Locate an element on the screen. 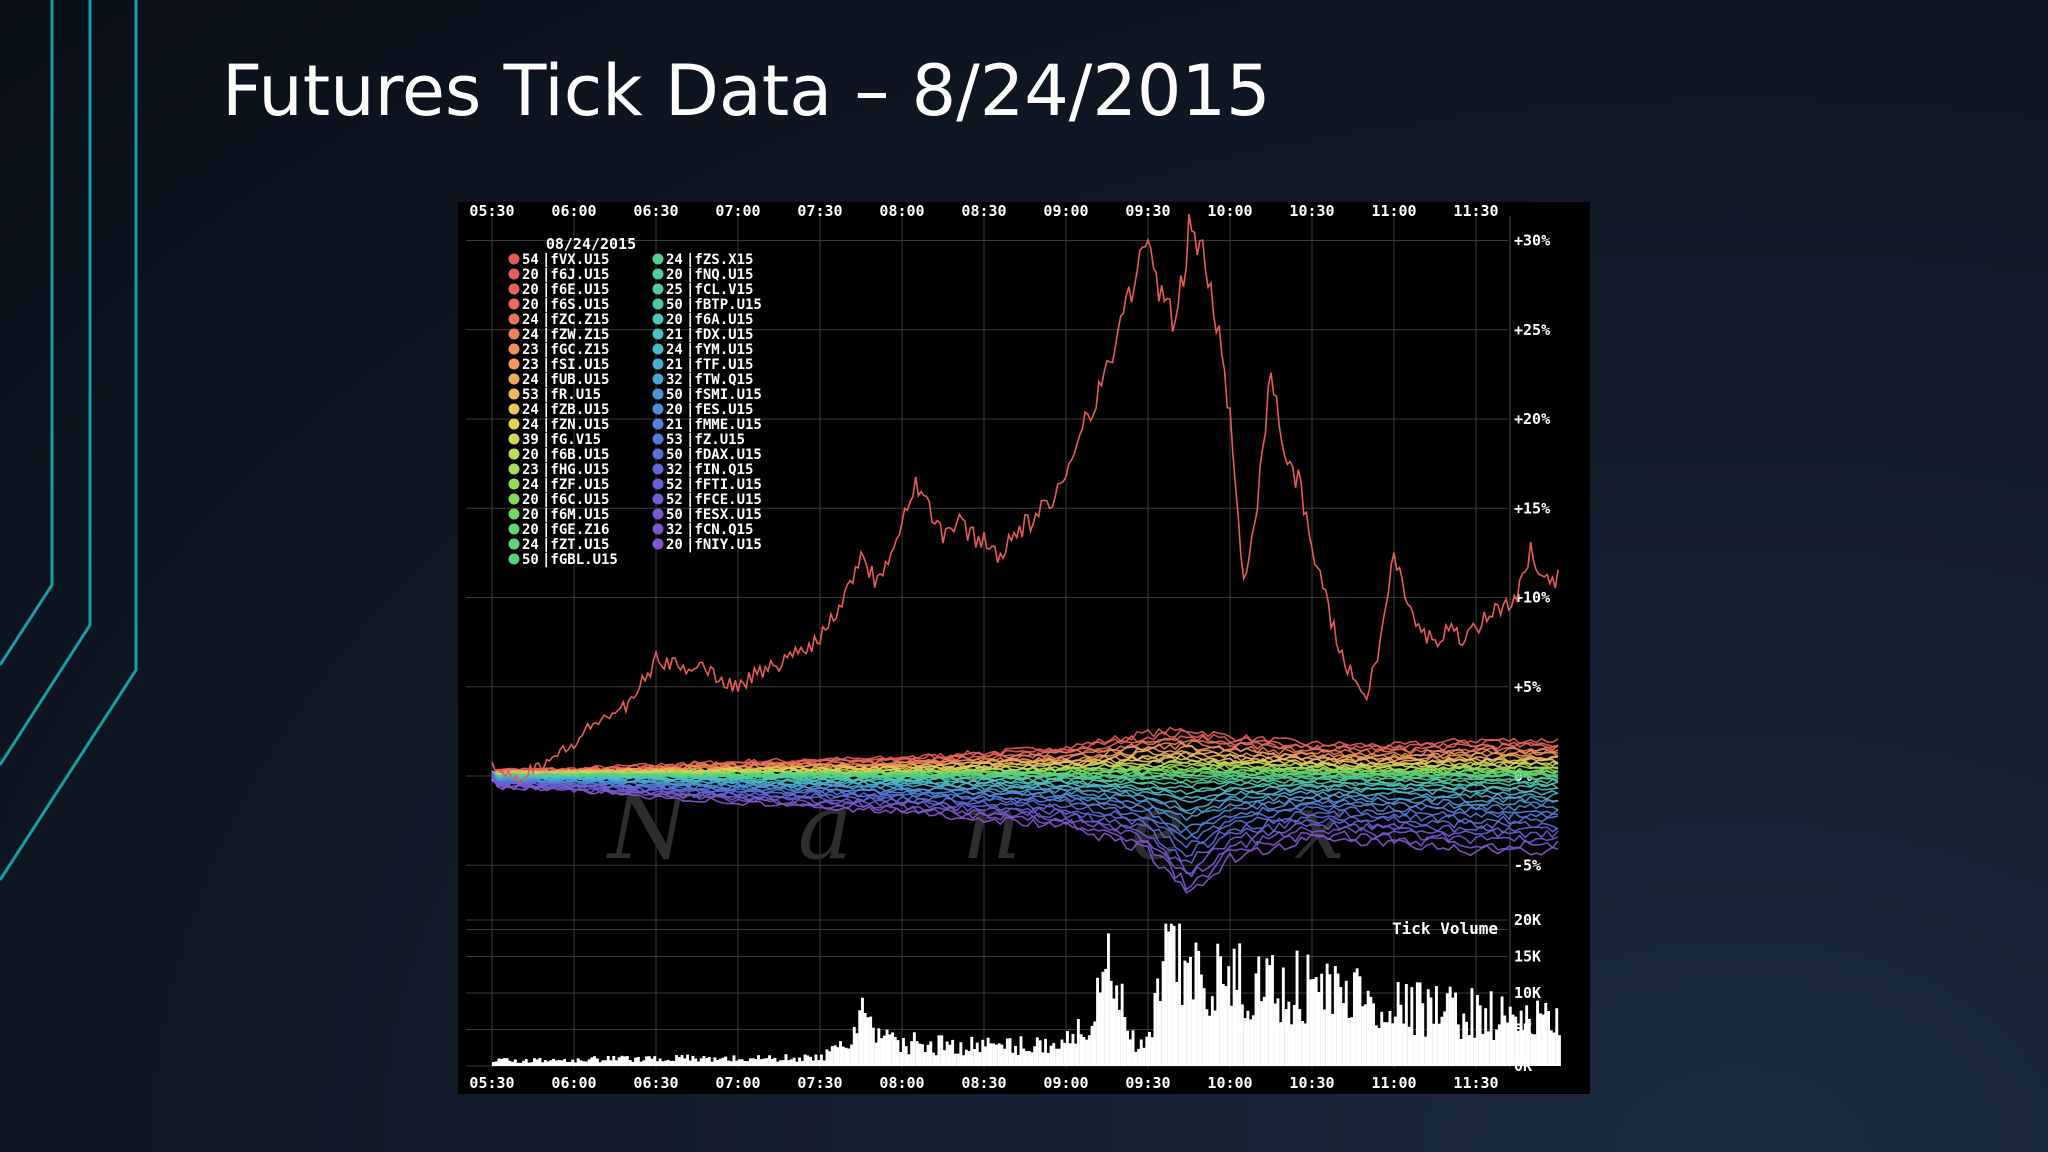  legend-marker-fCN.Q15 is located at coordinates (658, 529).